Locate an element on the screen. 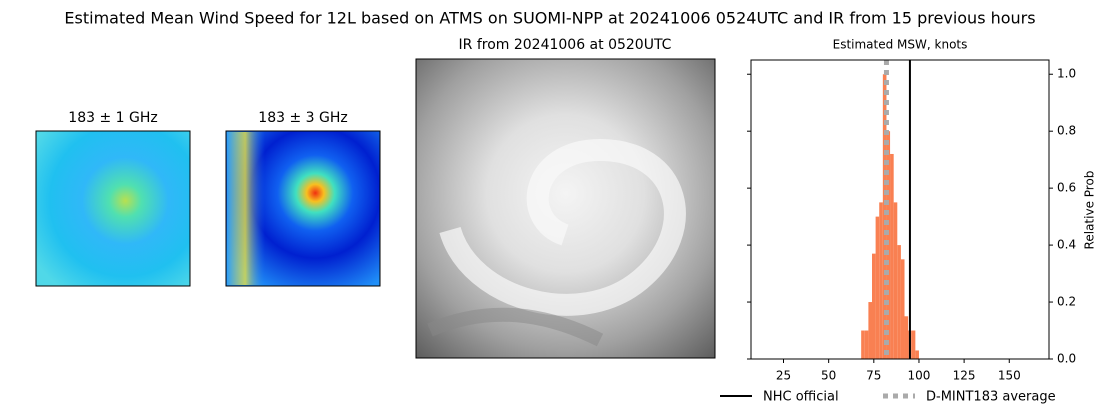 This screenshot has width=1100, height=409. y-tick-label: 0.2 is located at coordinates (1066, 302).